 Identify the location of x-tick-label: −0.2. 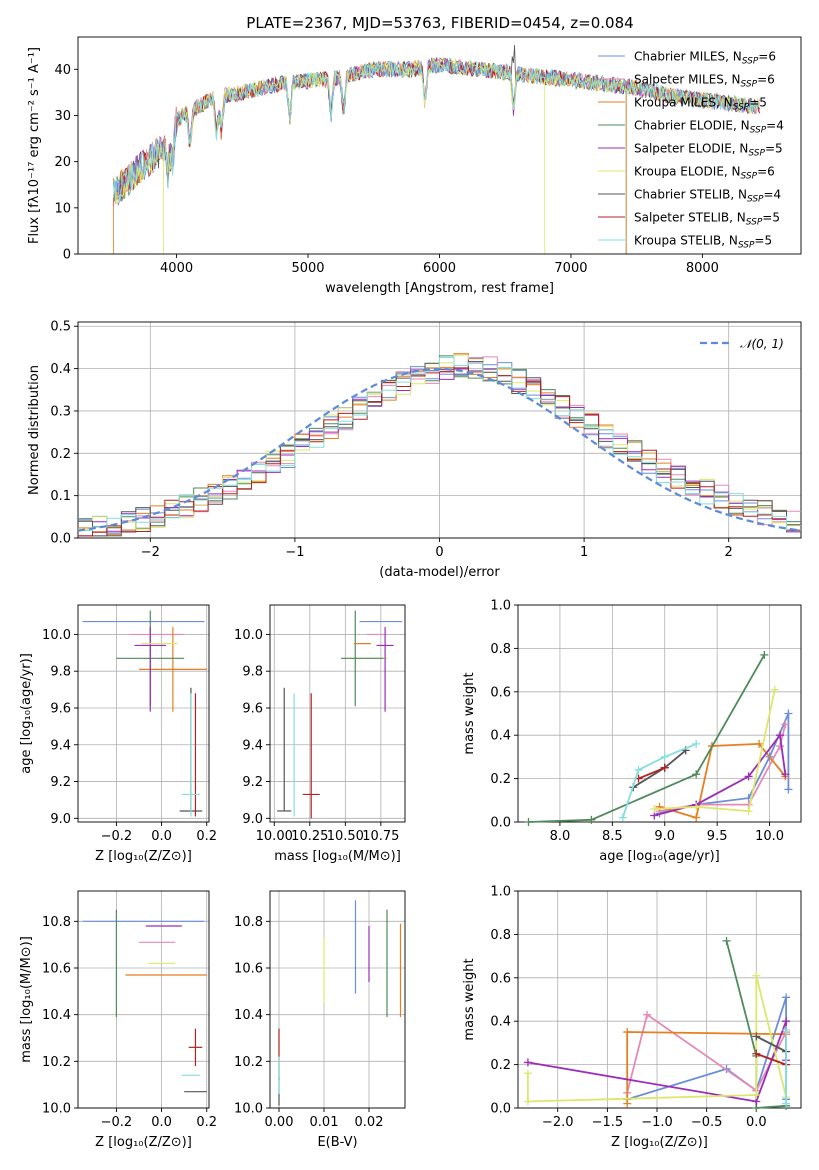
(117, 836).